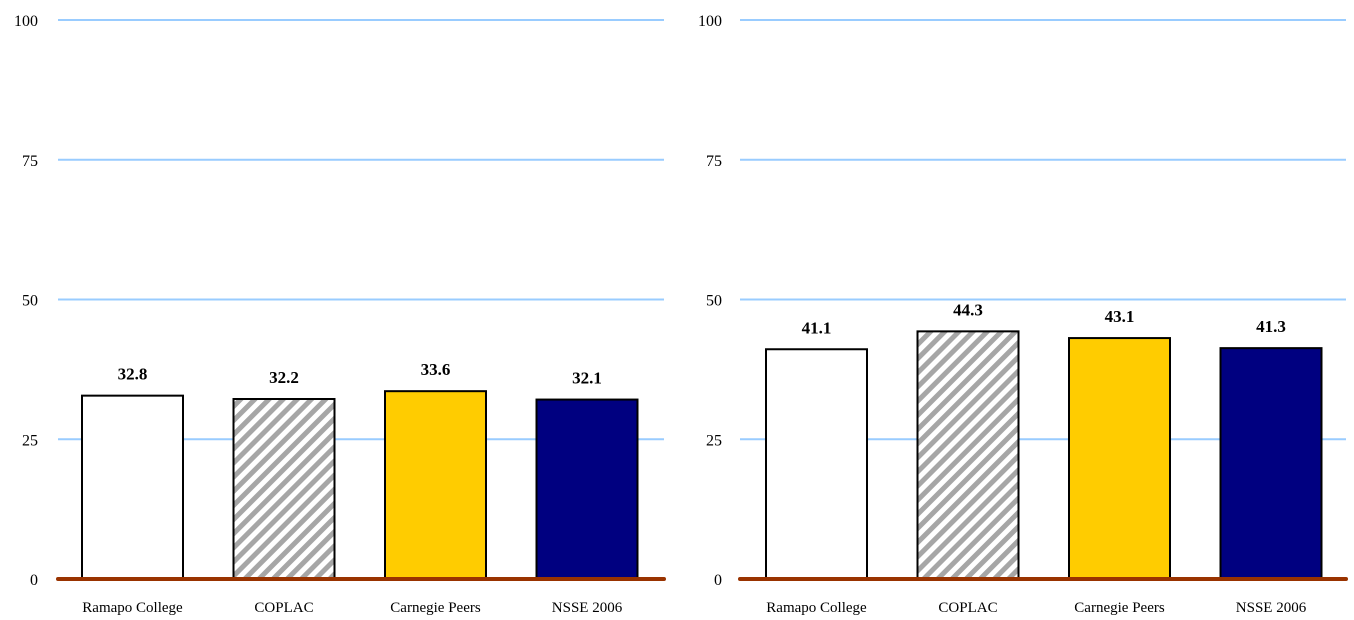  Describe the element at coordinates (968, 309) in the screenshot. I see `data-label-coplac: 44.3` at that location.